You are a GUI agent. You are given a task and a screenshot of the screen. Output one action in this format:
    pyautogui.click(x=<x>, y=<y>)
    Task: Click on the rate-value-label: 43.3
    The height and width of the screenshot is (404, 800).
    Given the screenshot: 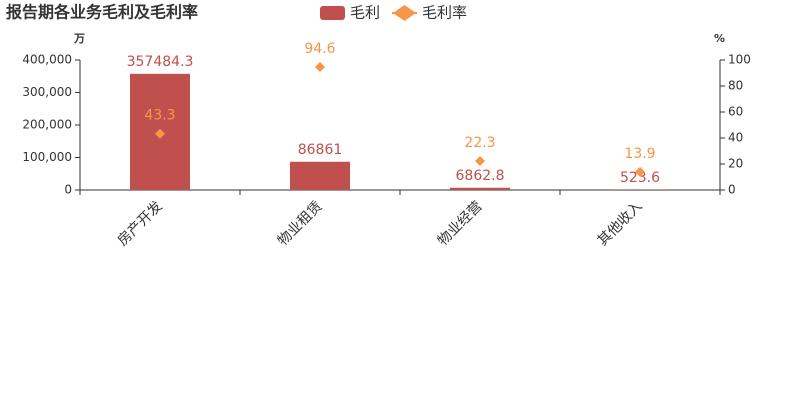 What is the action you would take?
    pyautogui.click(x=159, y=116)
    